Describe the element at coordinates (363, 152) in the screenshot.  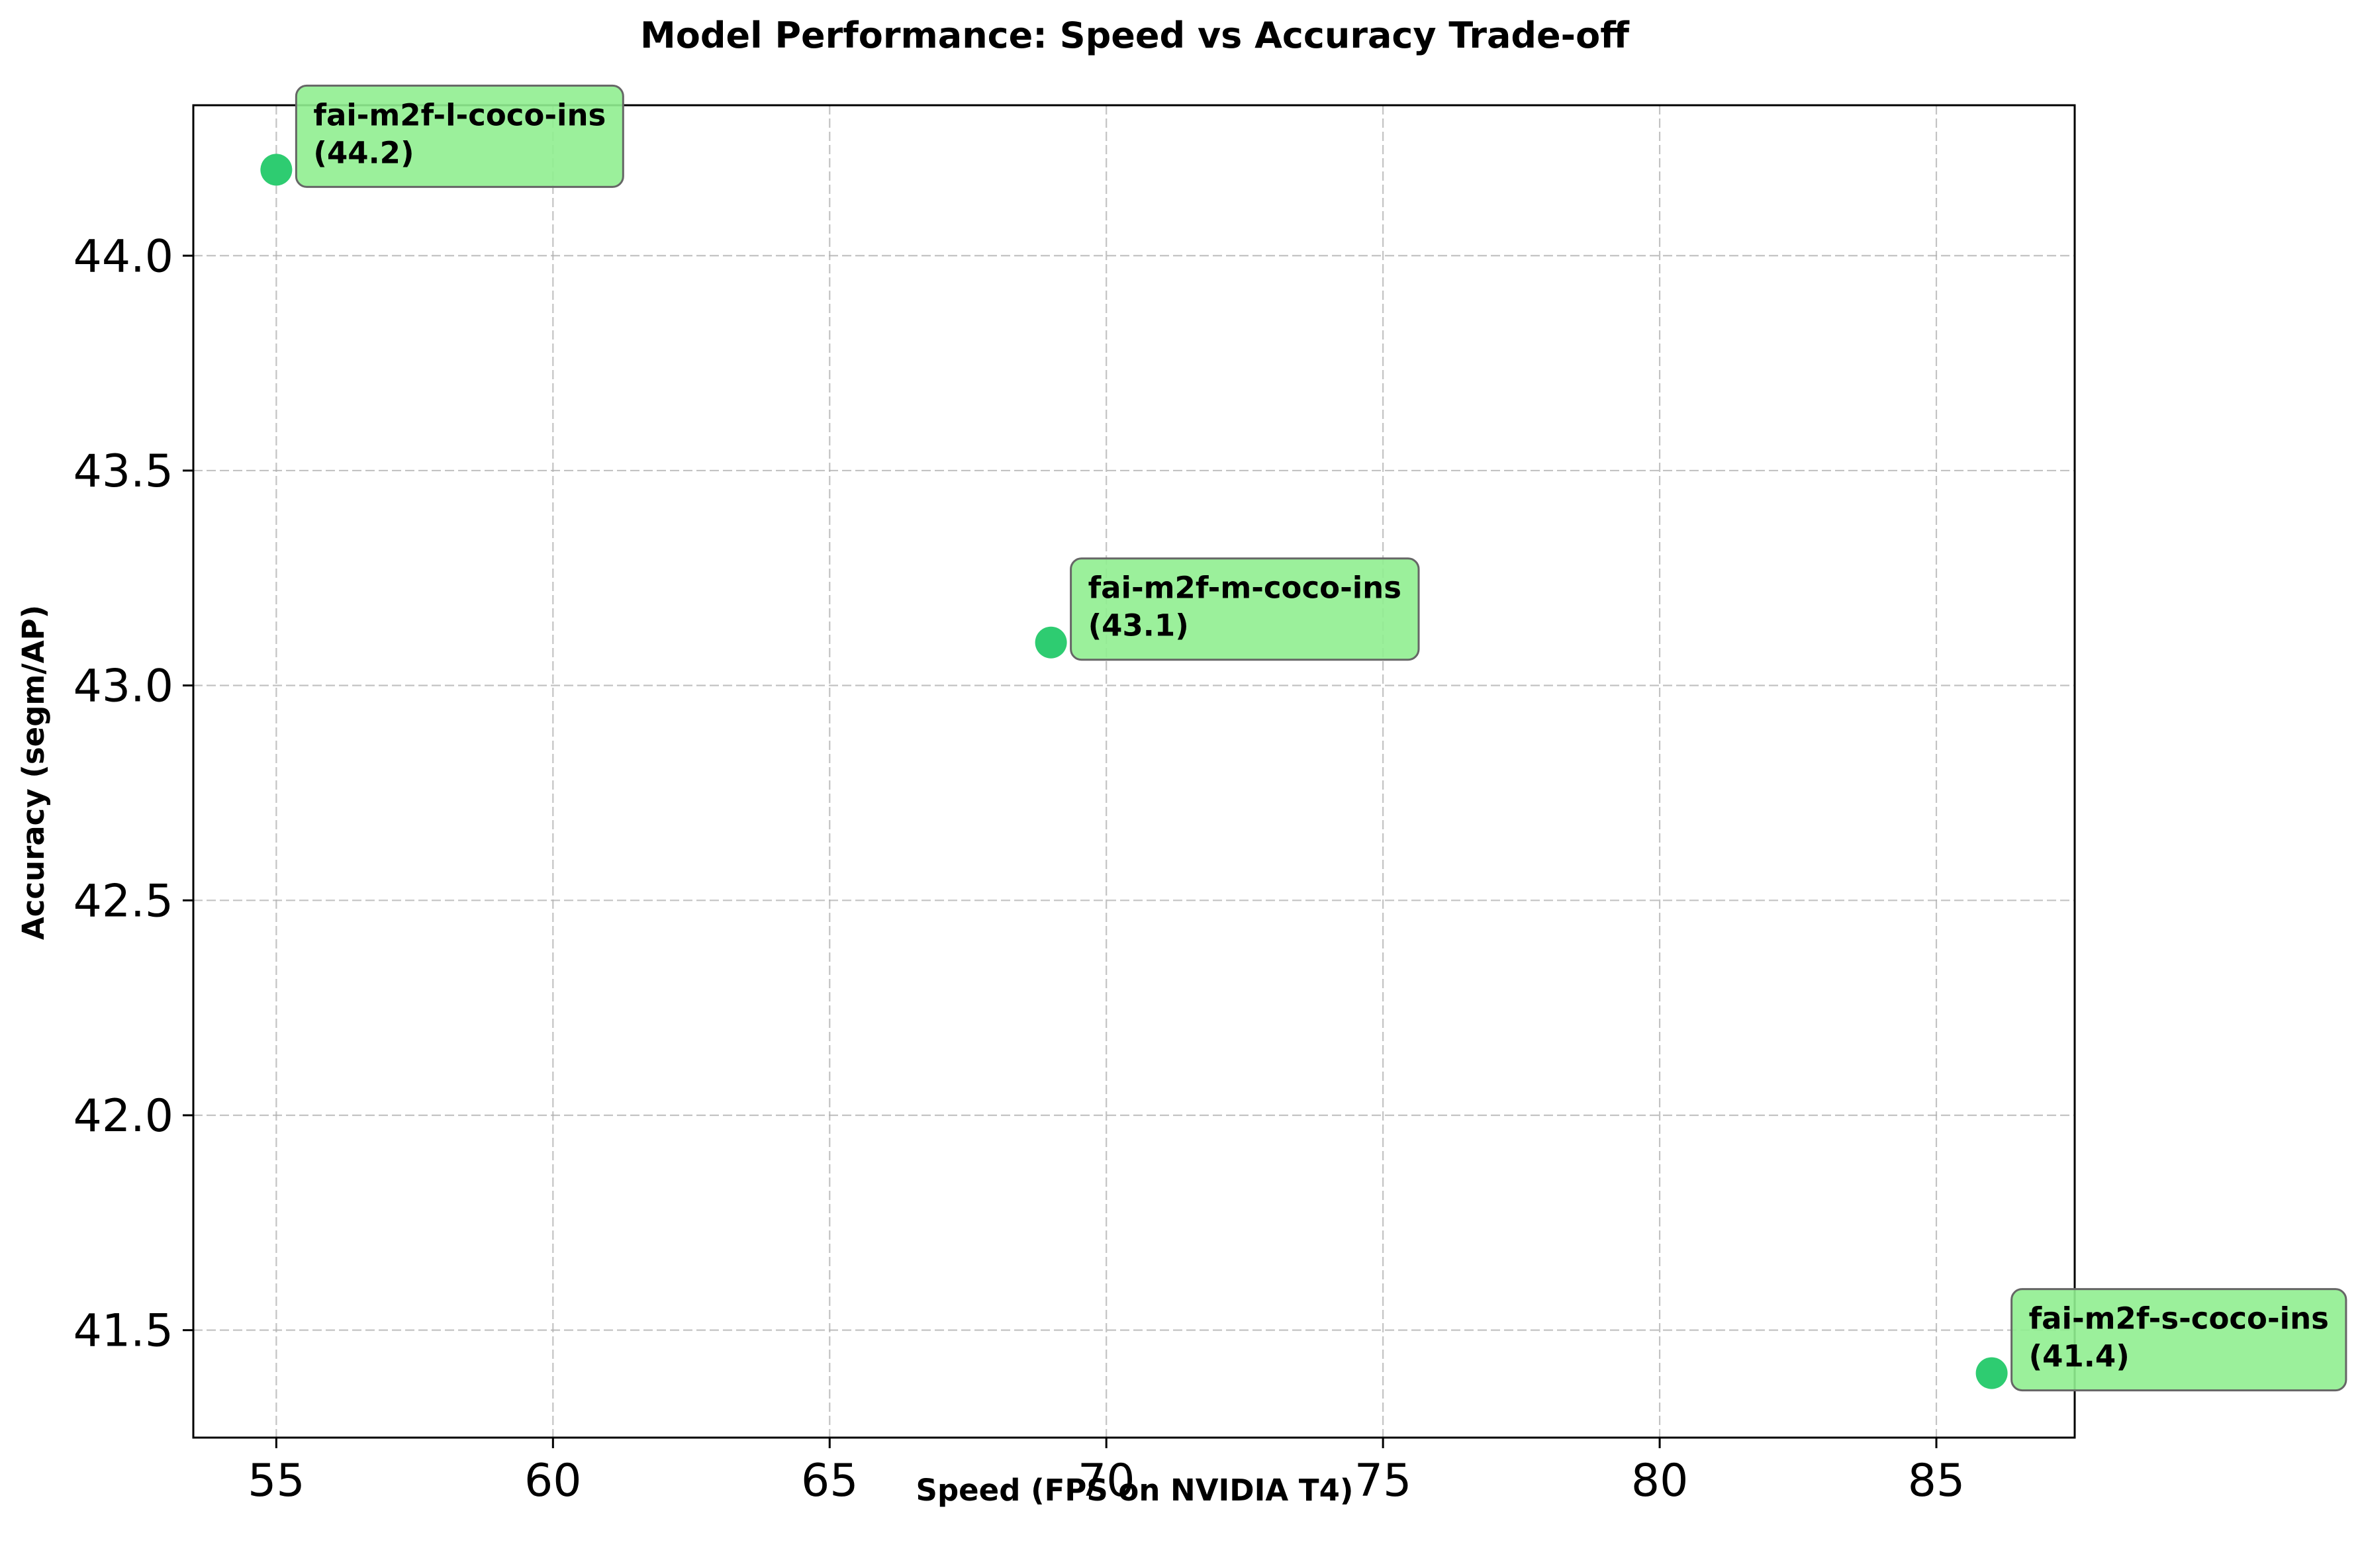
I see `annotation-accuracy-value: (44.2)` at that location.